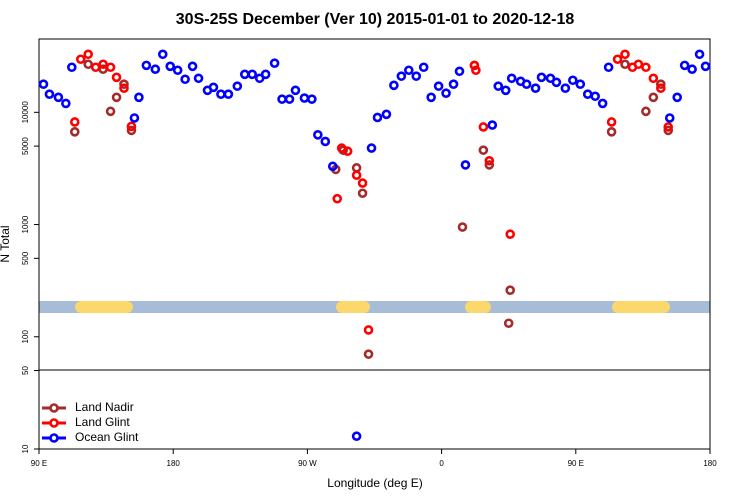  Describe the element at coordinates (307, 463) in the screenshot. I see `x-tick-label: 90 W` at that location.